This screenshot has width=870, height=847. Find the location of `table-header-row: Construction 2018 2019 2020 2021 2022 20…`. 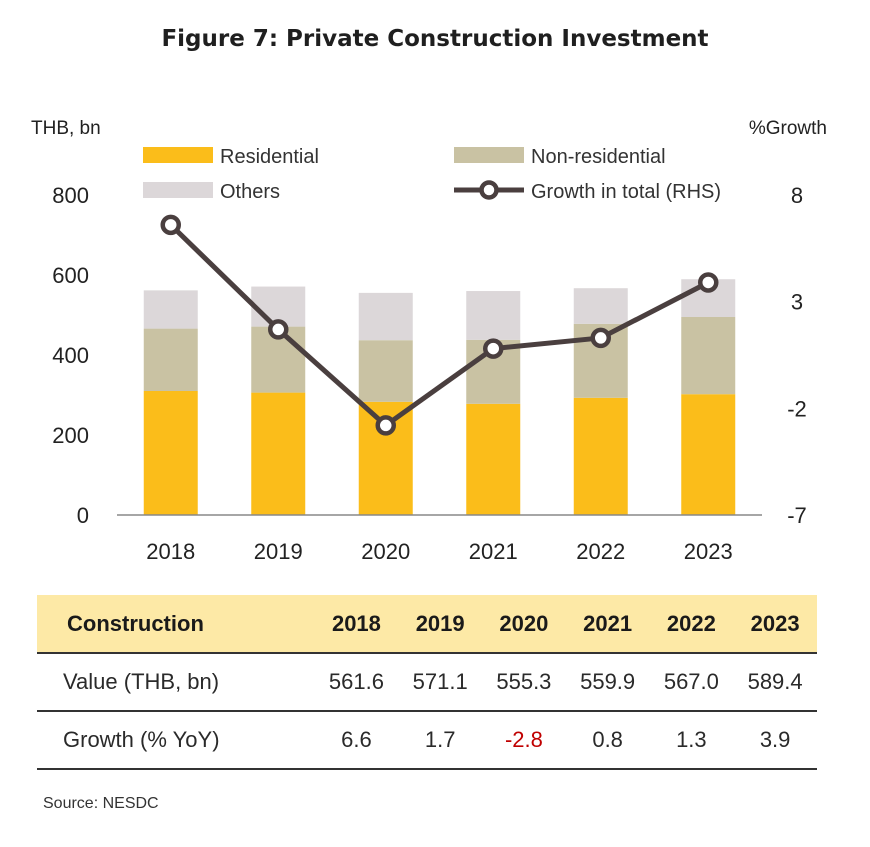

table-header-row: Construction 2018 2019 2020 2021 2022 20… is located at coordinates (427, 624).